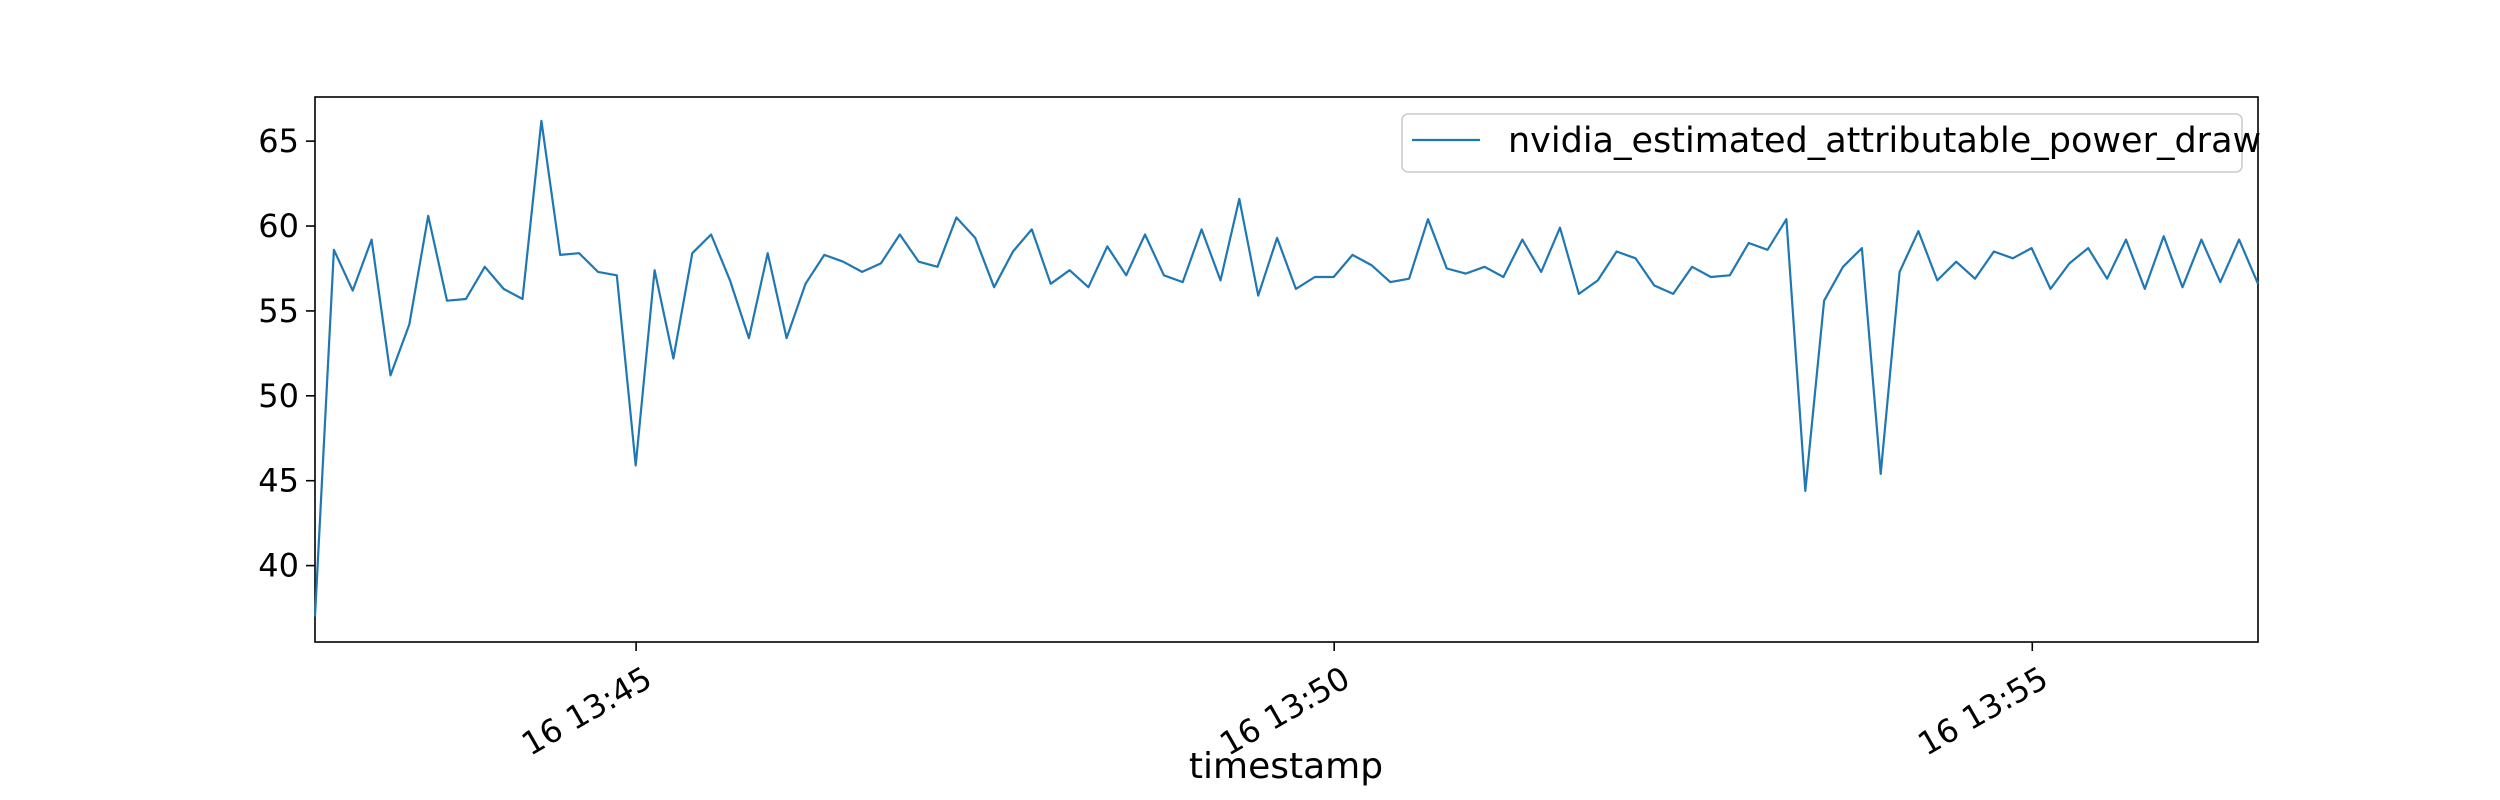  I want to click on y-tick-label: 65, so click(278, 141).